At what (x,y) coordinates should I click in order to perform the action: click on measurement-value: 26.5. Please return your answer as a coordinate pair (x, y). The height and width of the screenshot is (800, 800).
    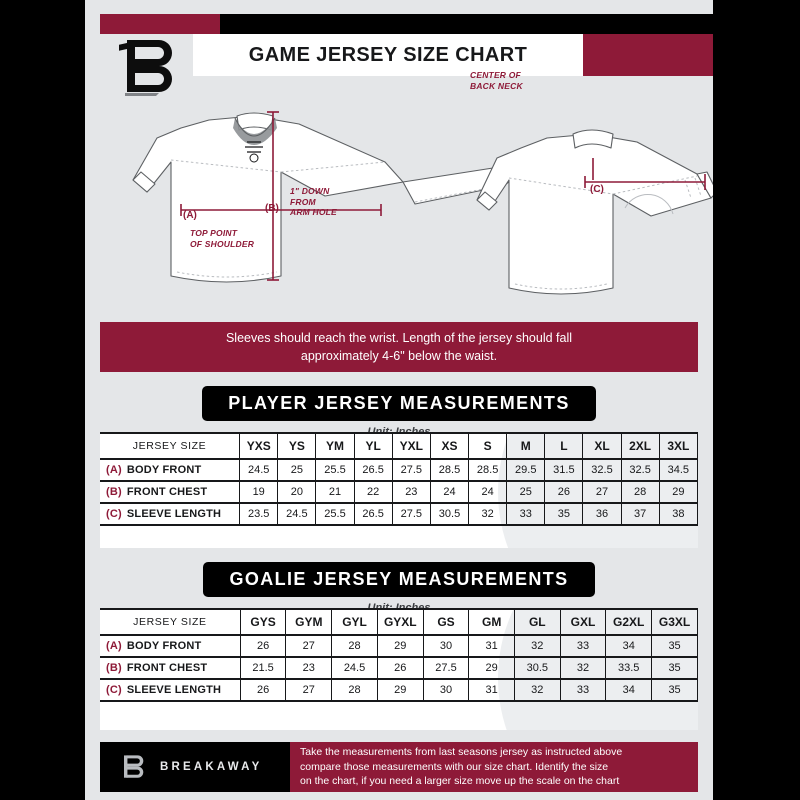
    Looking at the image, I should click on (373, 514).